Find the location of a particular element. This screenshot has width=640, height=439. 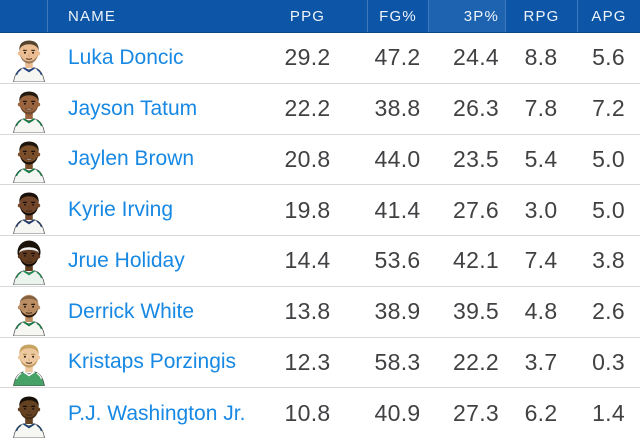

player-name-link: P.J. Washington Jr. is located at coordinates (157, 413).